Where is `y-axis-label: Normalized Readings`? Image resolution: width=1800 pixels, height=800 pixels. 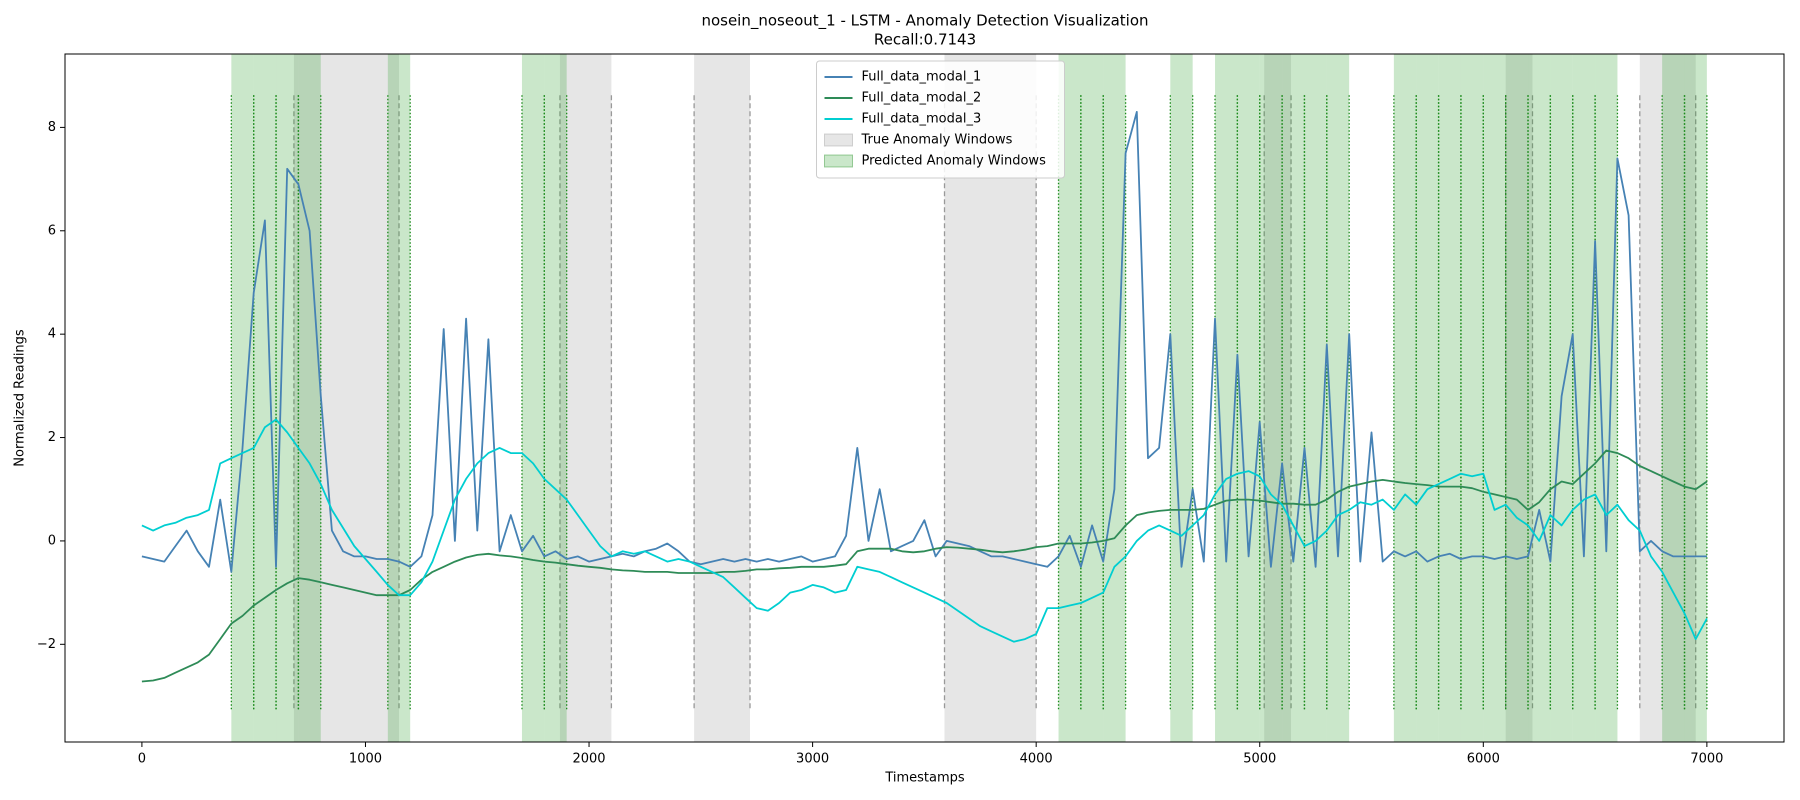
y-axis-label: Normalized Readings is located at coordinates (20, 398).